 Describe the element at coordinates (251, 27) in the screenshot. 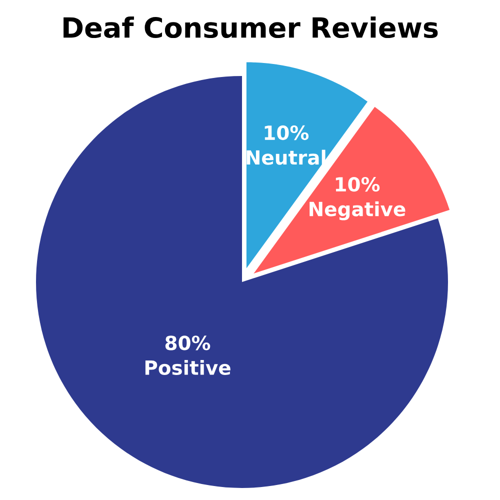

I see `chart-title: Deaf Consumer Reviews` at that location.